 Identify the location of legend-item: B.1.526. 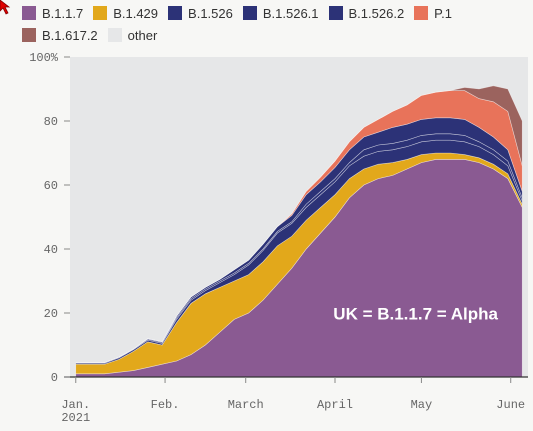
(200, 13).